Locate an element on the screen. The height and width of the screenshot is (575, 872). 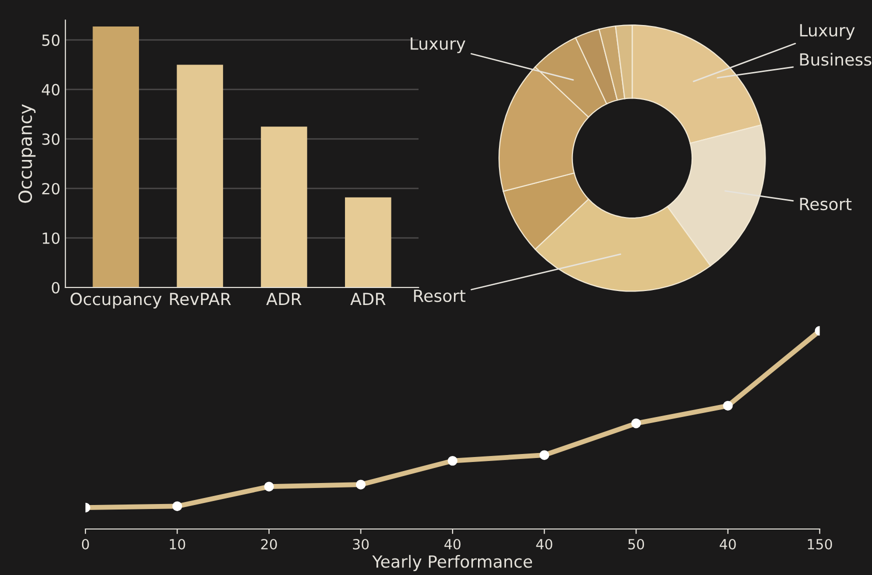
y-tick-label: 20 is located at coordinates (51, 188).